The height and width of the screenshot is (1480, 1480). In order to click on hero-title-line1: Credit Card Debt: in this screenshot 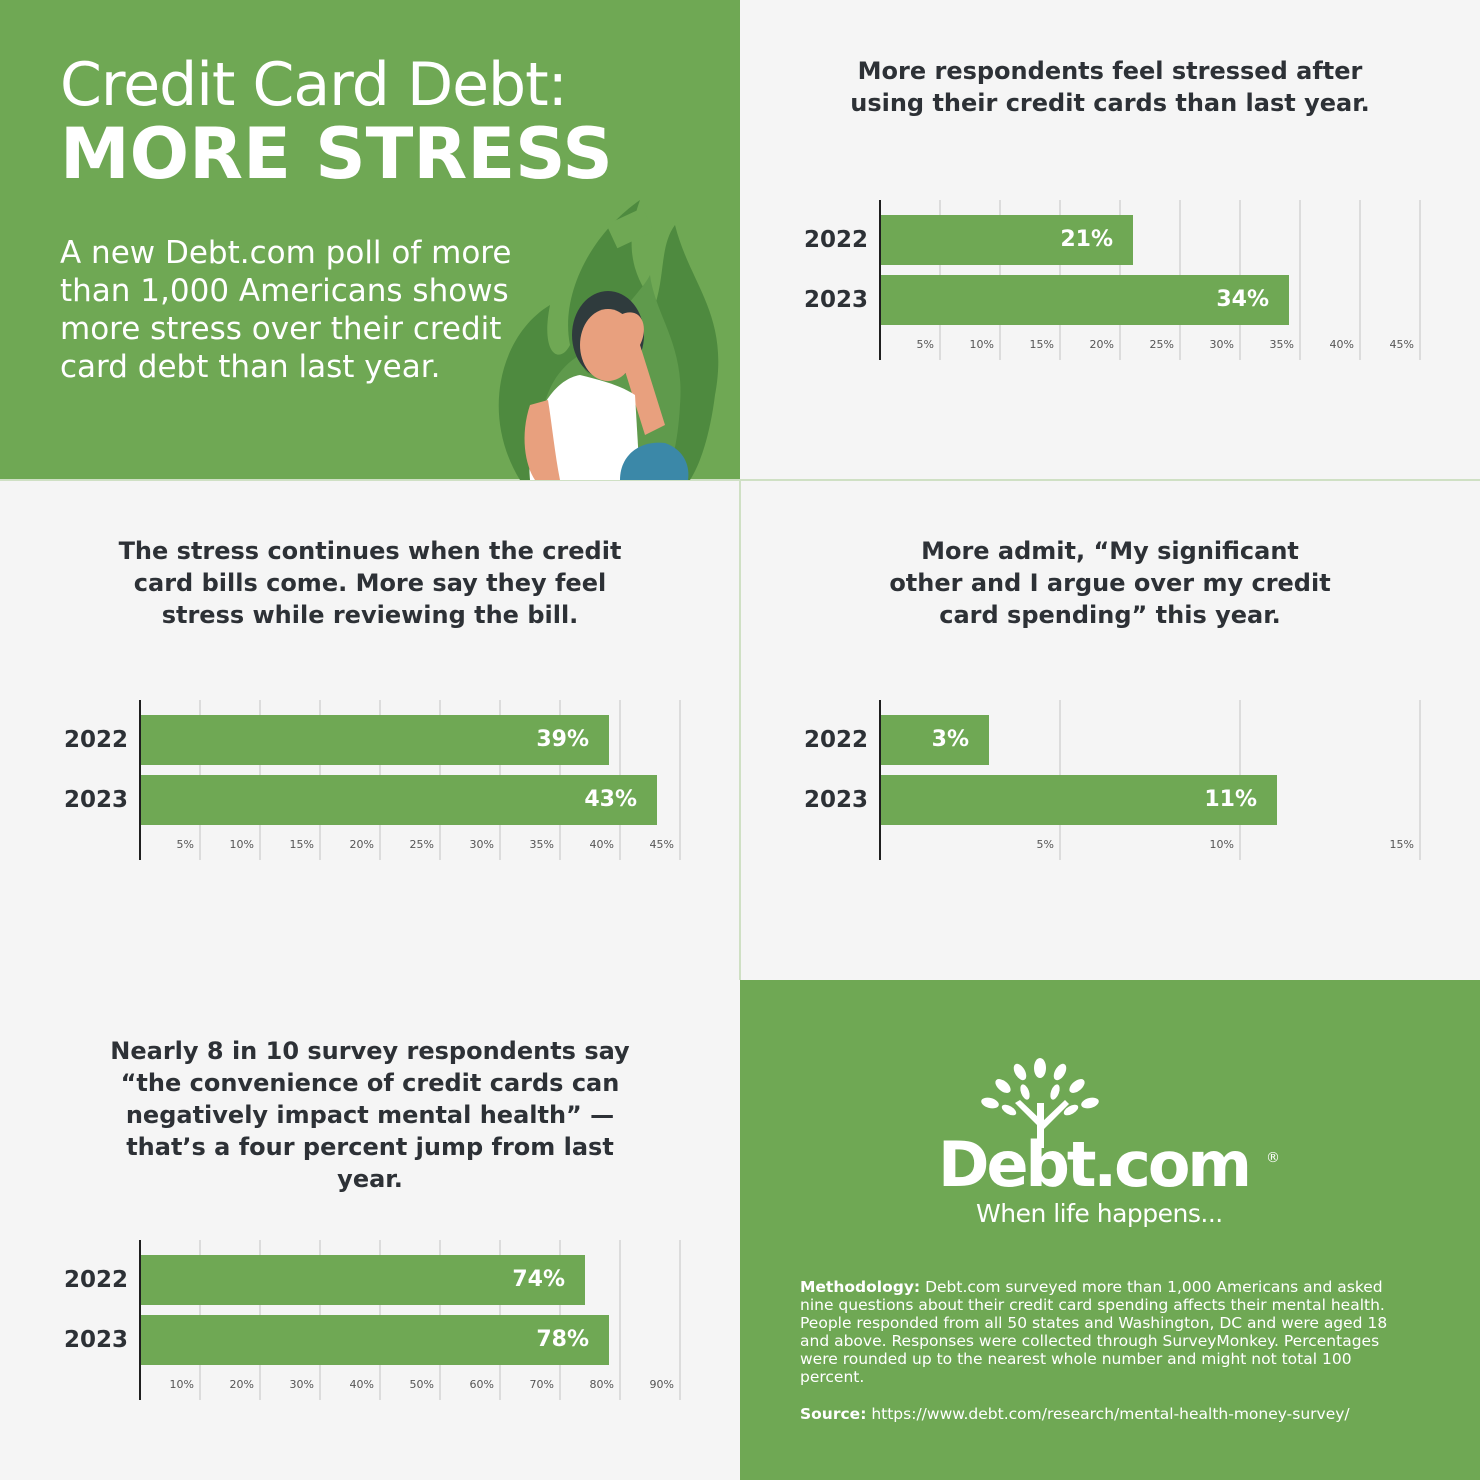, I will do `click(314, 85)`.